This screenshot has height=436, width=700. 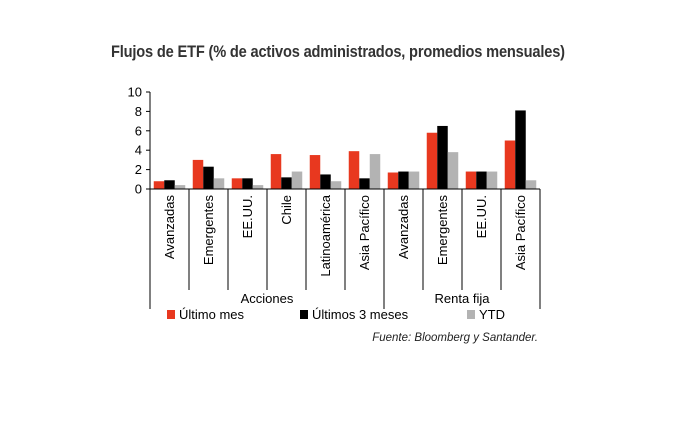 I want to click on legend-label: Últimos 3 meses, so click(x=360, y=314).